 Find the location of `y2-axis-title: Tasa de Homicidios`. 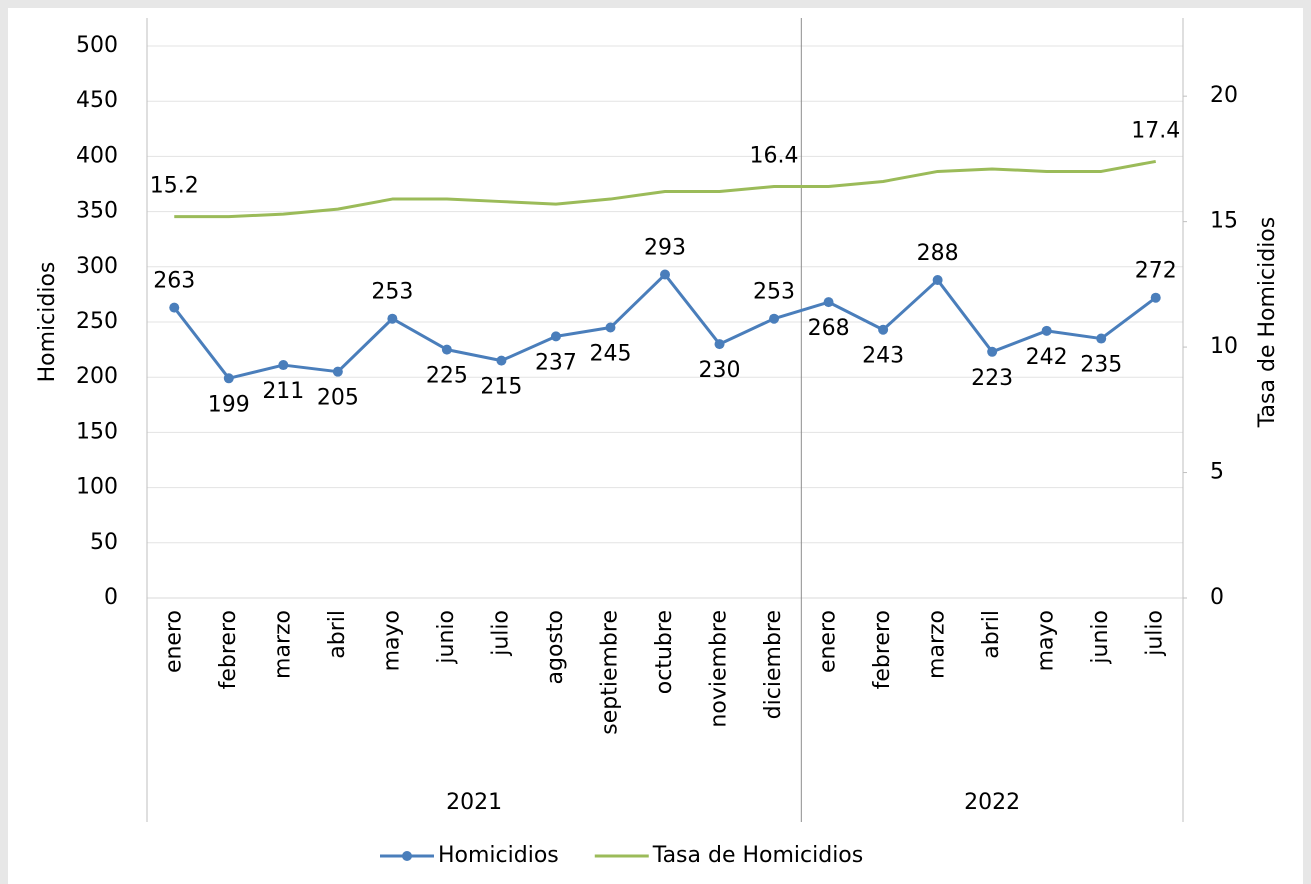

y2-axis-title: Tasa de Homicidios is located at coordinates (1267, 322).